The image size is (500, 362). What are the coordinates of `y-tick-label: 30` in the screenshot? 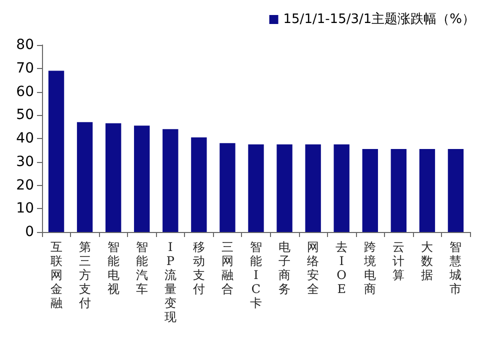 It's located at (25, 162).